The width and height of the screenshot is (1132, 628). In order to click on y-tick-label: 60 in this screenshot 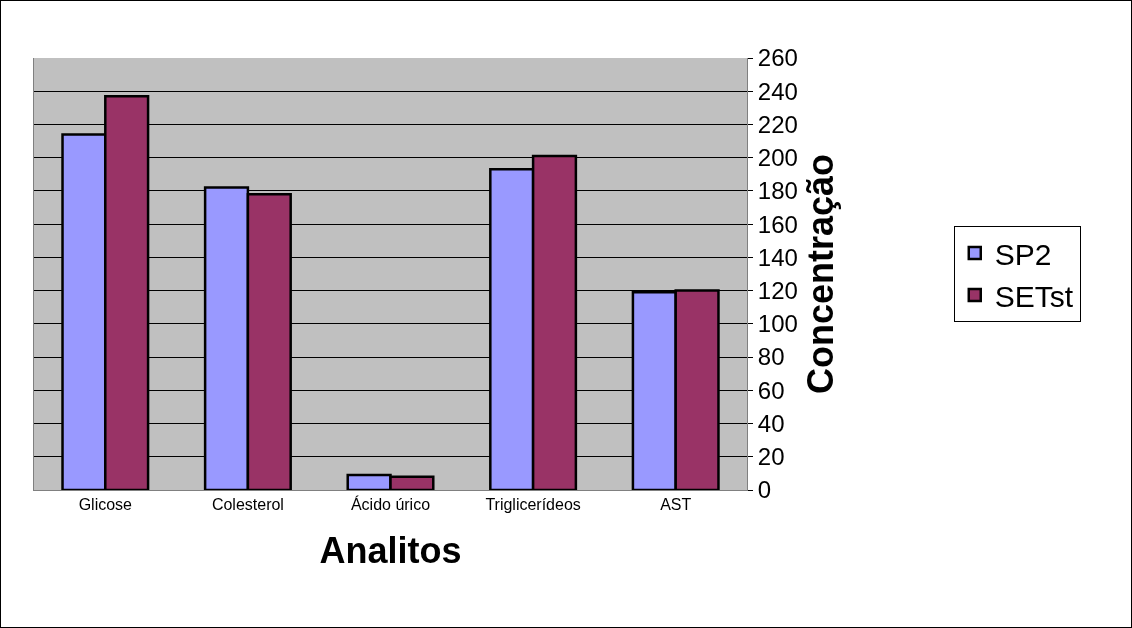, I will do `click(771, 390)`.